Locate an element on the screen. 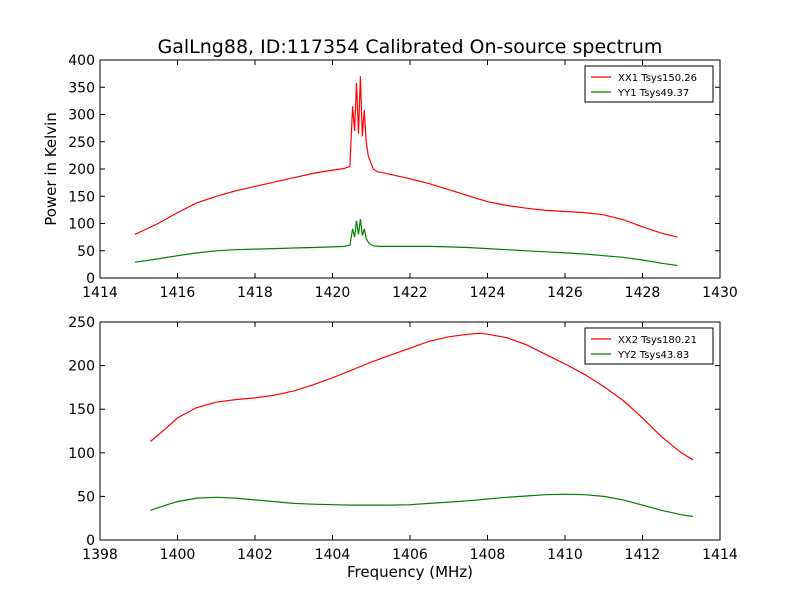 The height and width of the screenshot is (600, 800). y-tick-label: 400 is located at coordinates (81, 61).